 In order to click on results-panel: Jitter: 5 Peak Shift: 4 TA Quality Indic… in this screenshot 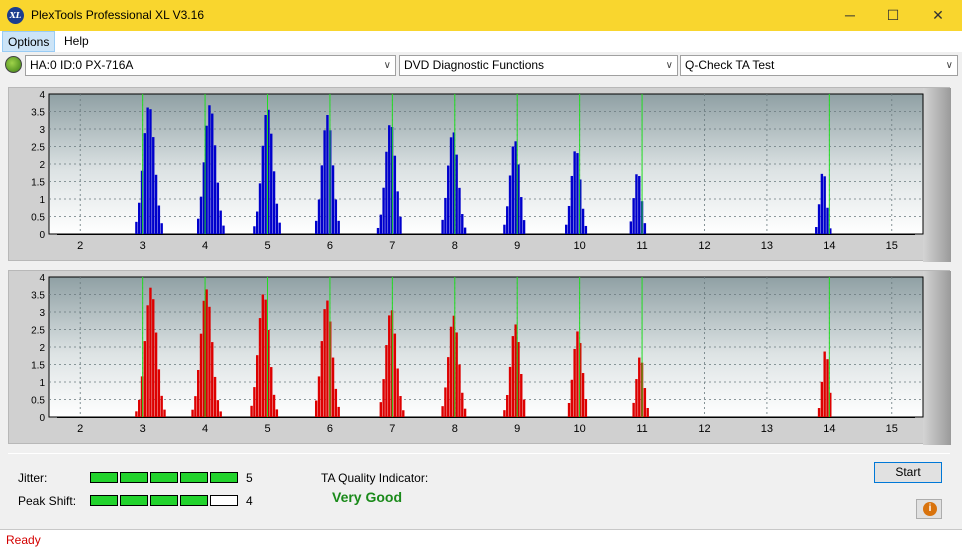, I will do `click(479, 489)`.